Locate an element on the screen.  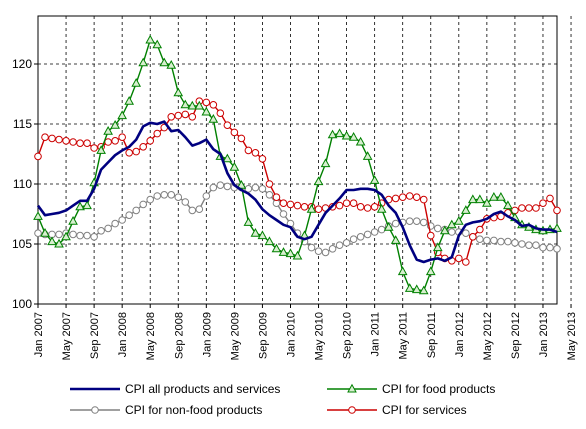
y-tick-label: 110 is located at coordinates (22, 184).